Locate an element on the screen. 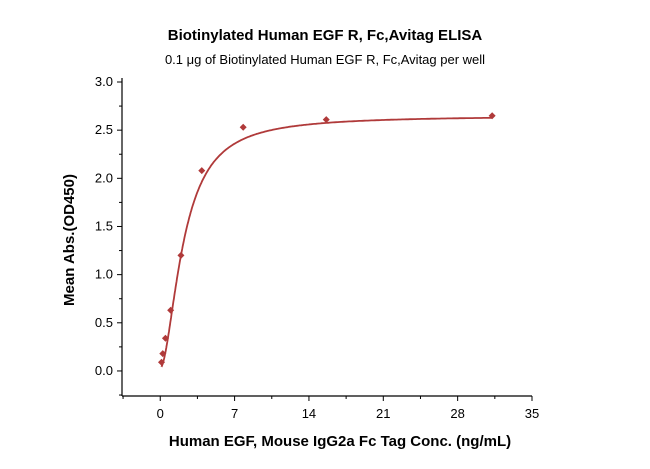 Image resolution: width=650 pixels, height=469 pixels. x-tick-label: 14 is located at coordinates (309, 413).